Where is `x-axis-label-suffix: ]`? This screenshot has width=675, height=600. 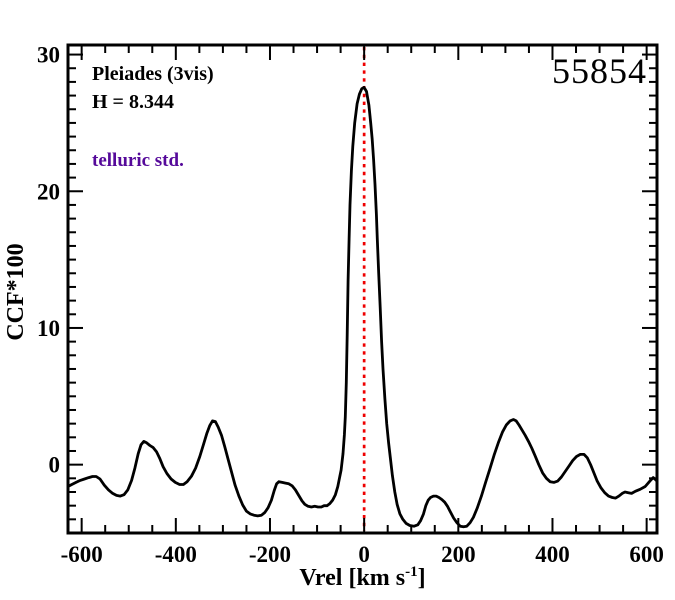
x-axis-label-suffix: ] is located at coordinates (421, 578).